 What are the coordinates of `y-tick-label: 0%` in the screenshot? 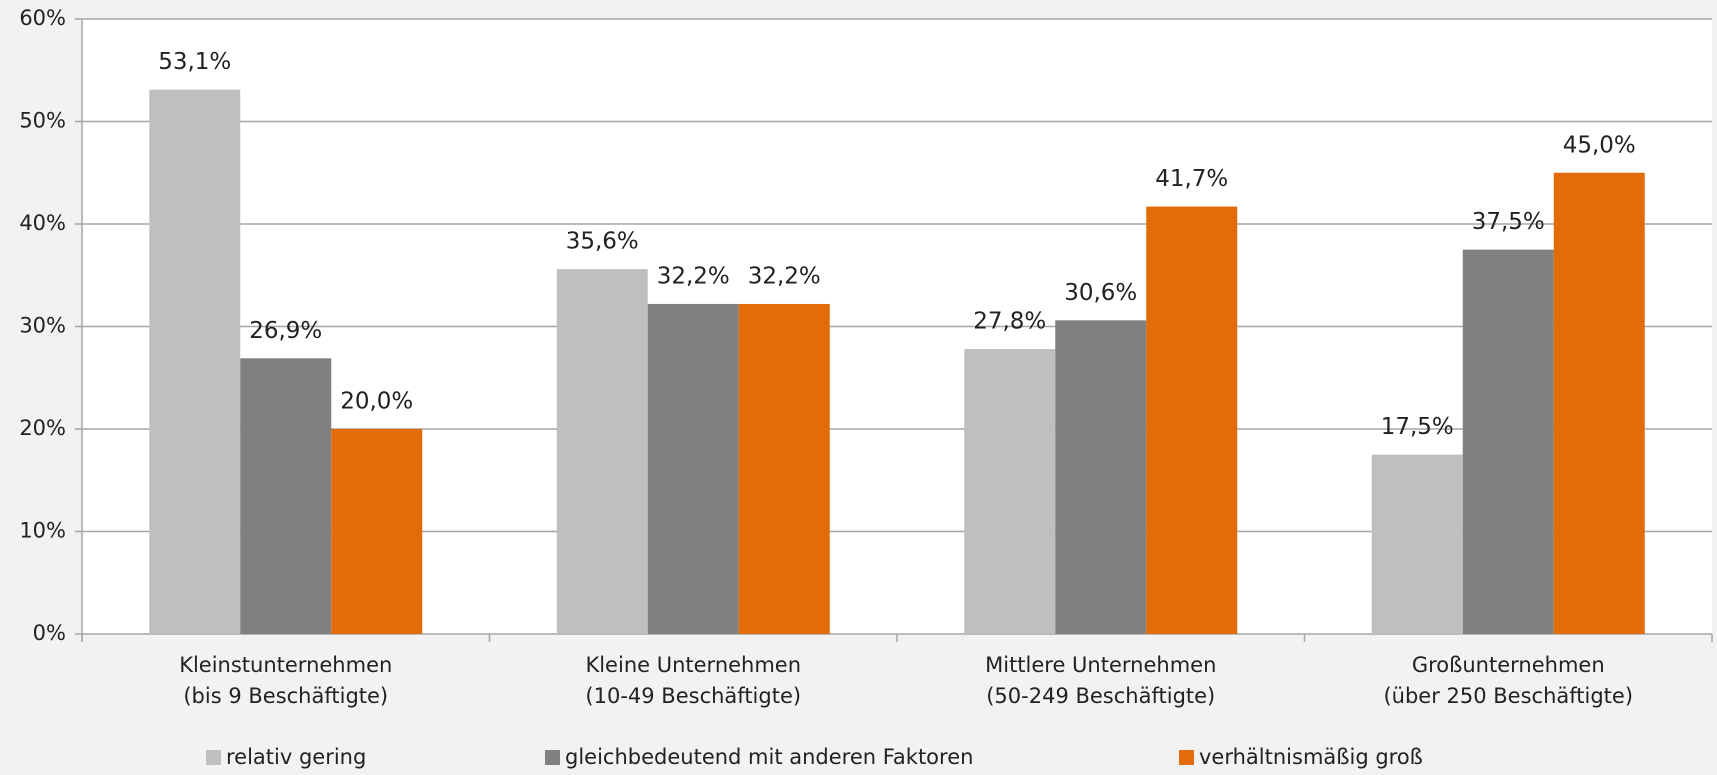 It's located at (49, 633).